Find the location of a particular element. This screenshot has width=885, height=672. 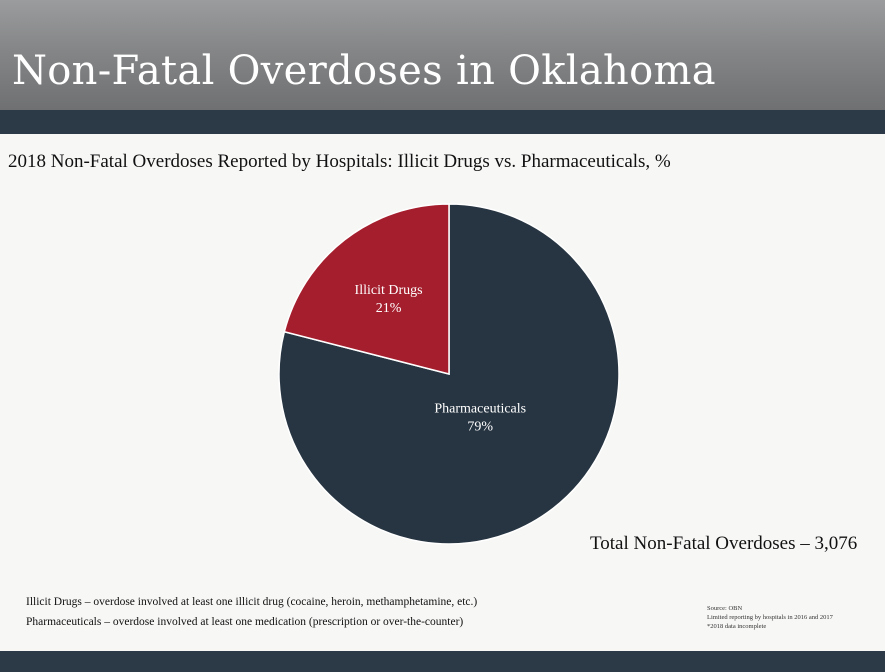

slice-label-pharma-value: 79% is located at coordinates (480, 426).